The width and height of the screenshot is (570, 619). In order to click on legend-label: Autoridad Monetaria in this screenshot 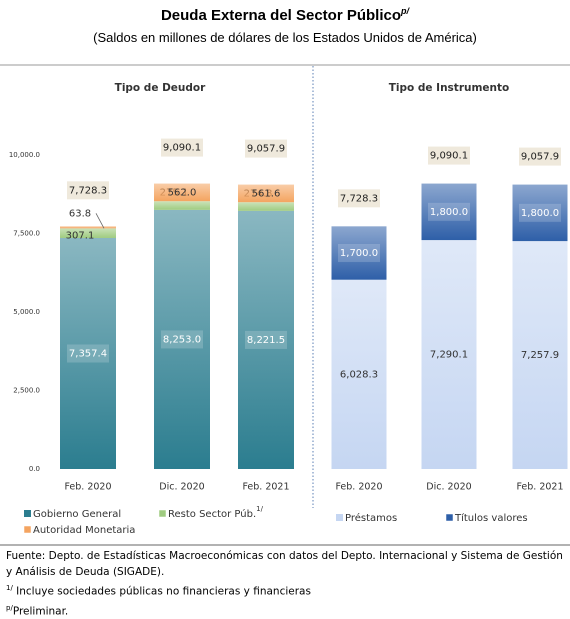, I will do `click(84, 530)`.